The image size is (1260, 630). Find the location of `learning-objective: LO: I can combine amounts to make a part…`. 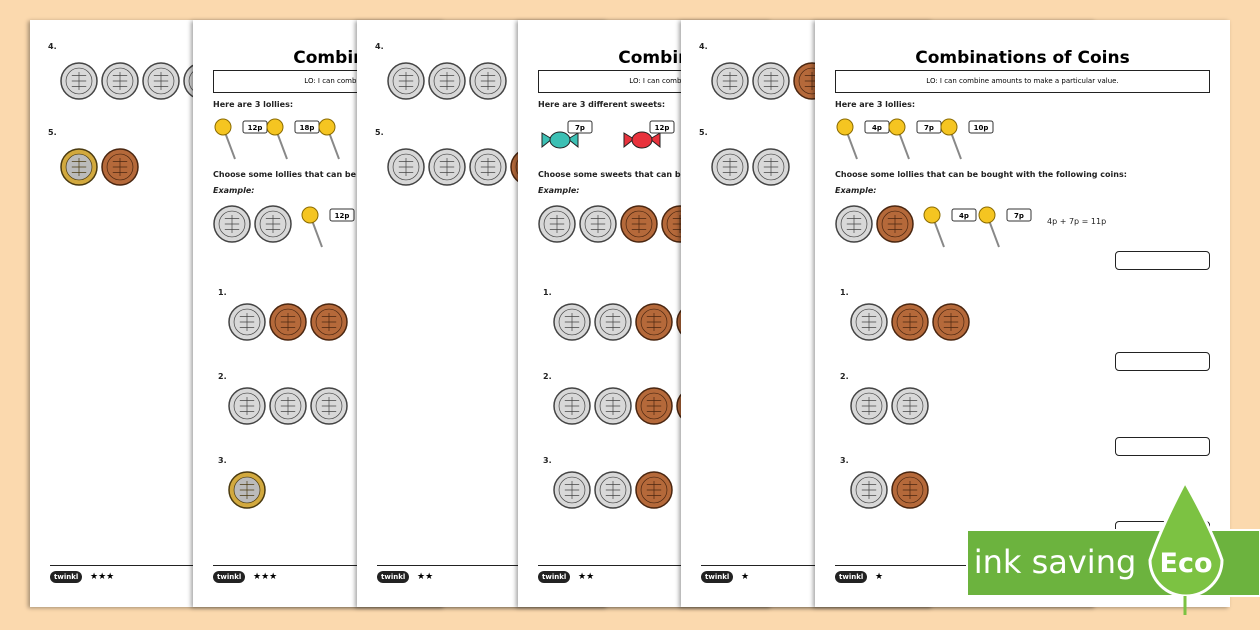

learning-objective: LO: I can combine amounts to make a part… is located at coordinates (1022, 81).